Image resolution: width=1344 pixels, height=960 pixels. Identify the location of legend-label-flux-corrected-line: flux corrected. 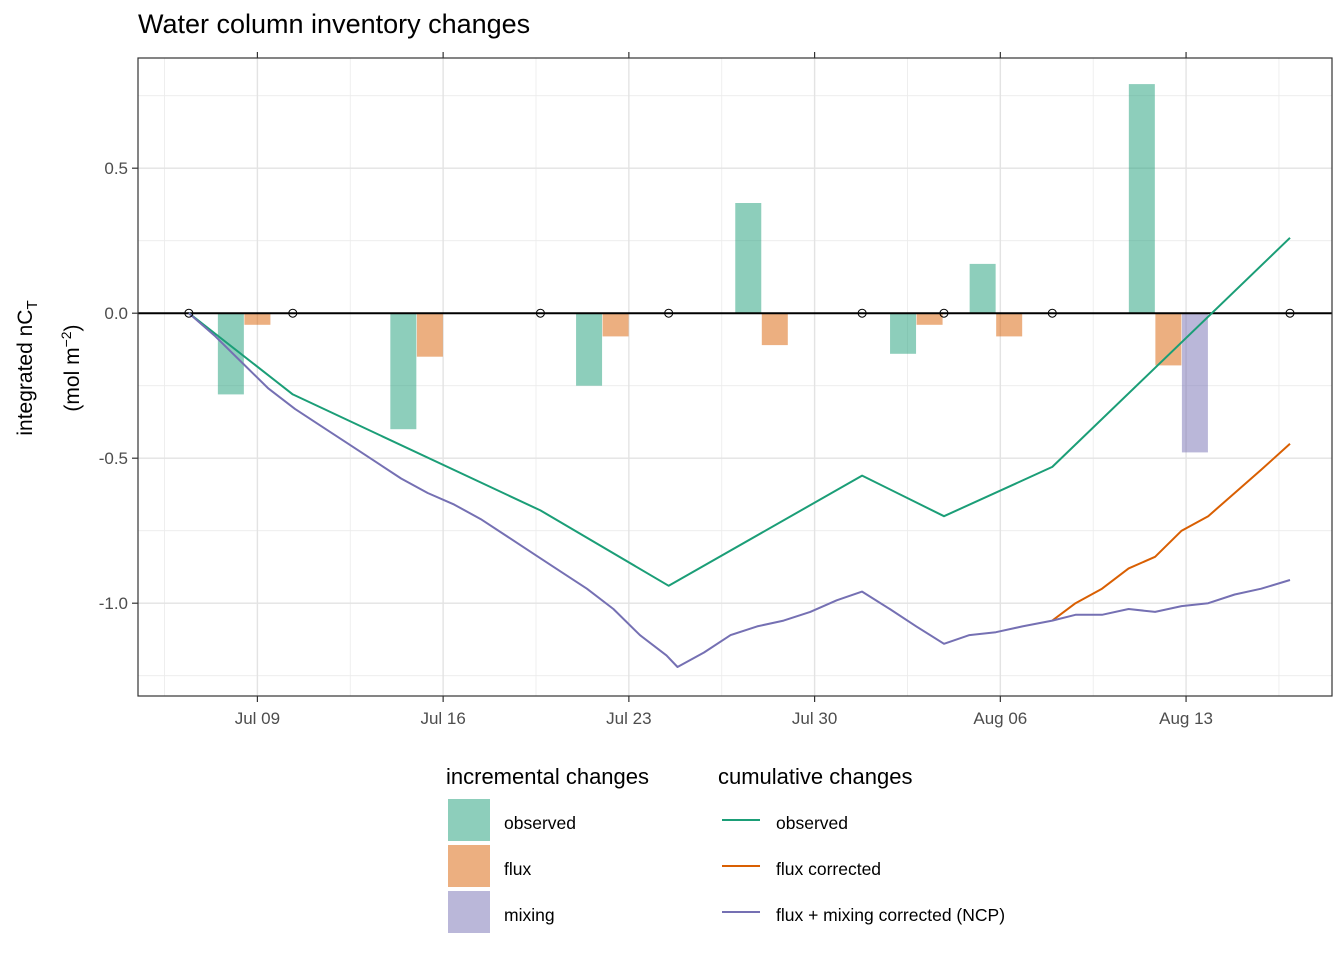
(828, 869).